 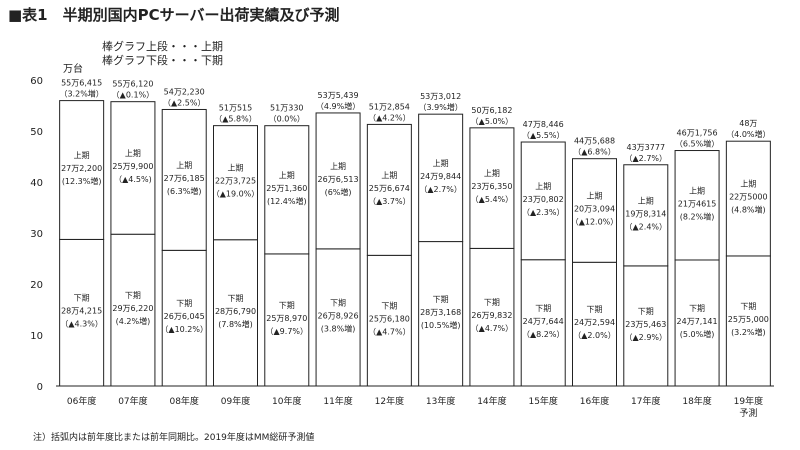 I want to click on x-category-label: 14年度, so click(x=491, y=401).